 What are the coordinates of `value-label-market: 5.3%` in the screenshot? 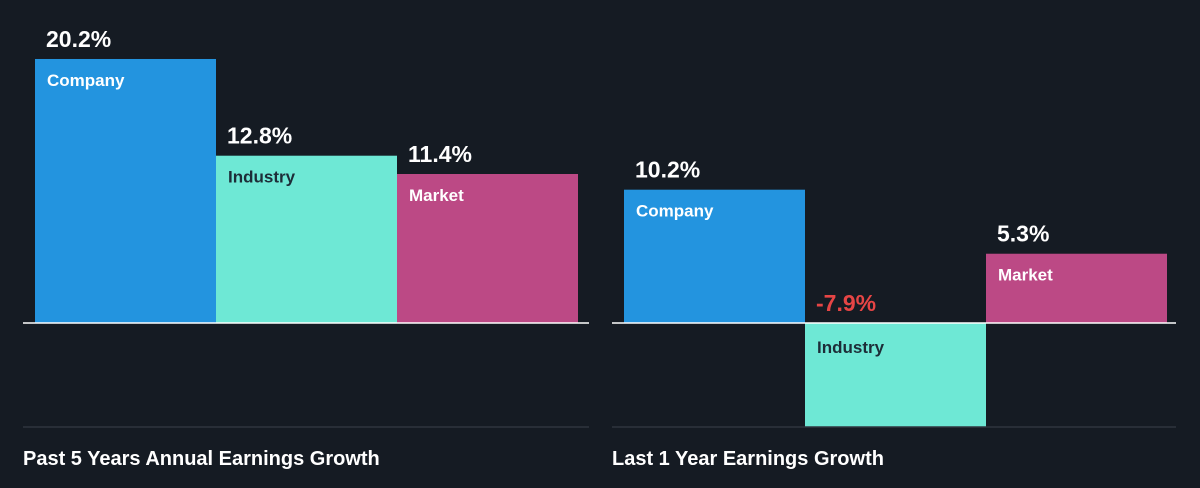 It's located at (1023, 234).